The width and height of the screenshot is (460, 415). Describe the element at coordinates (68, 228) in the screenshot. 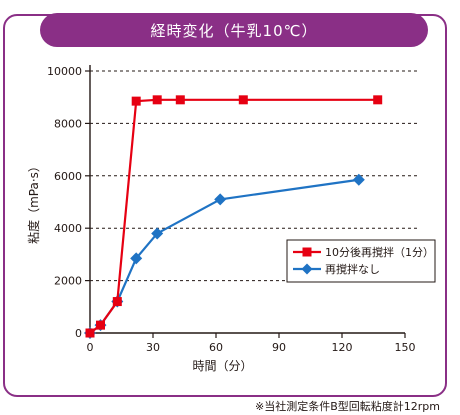

I see `y-tick-label: 4000` at that location.